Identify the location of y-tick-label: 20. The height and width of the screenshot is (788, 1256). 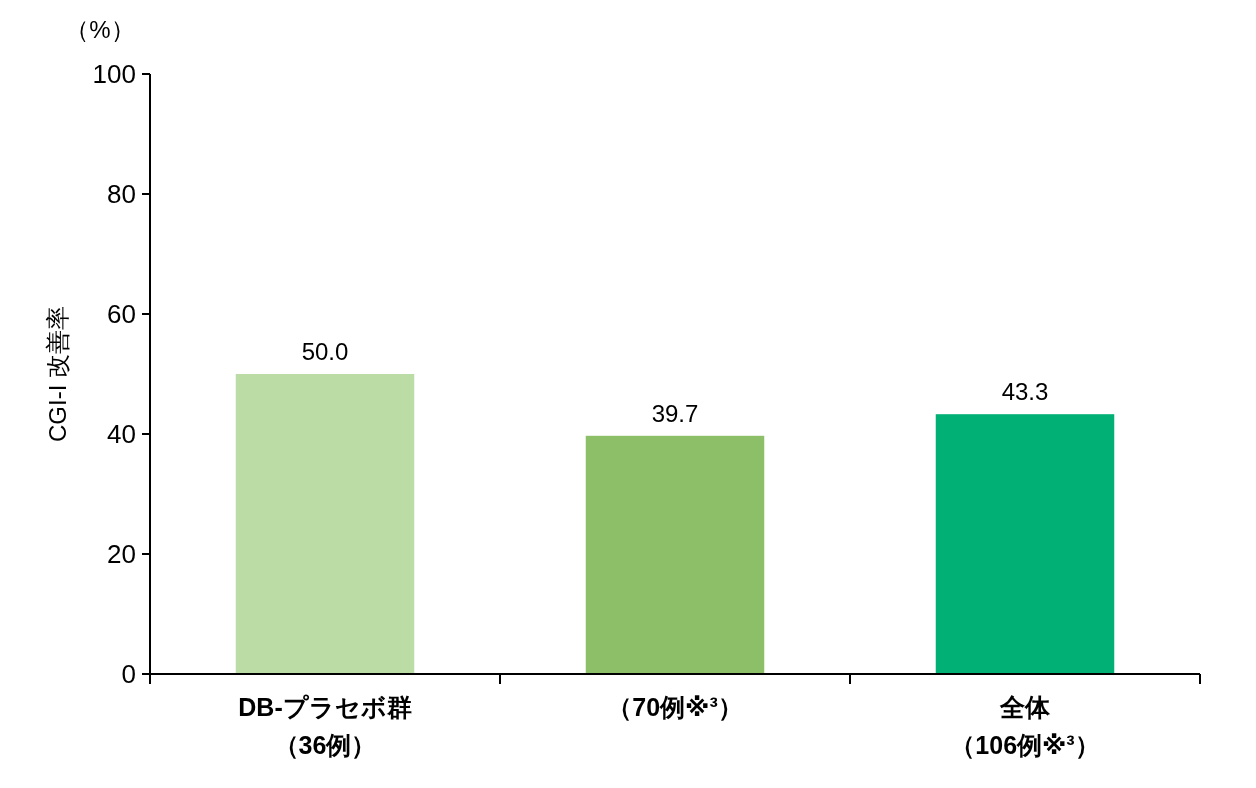
(121, 554).